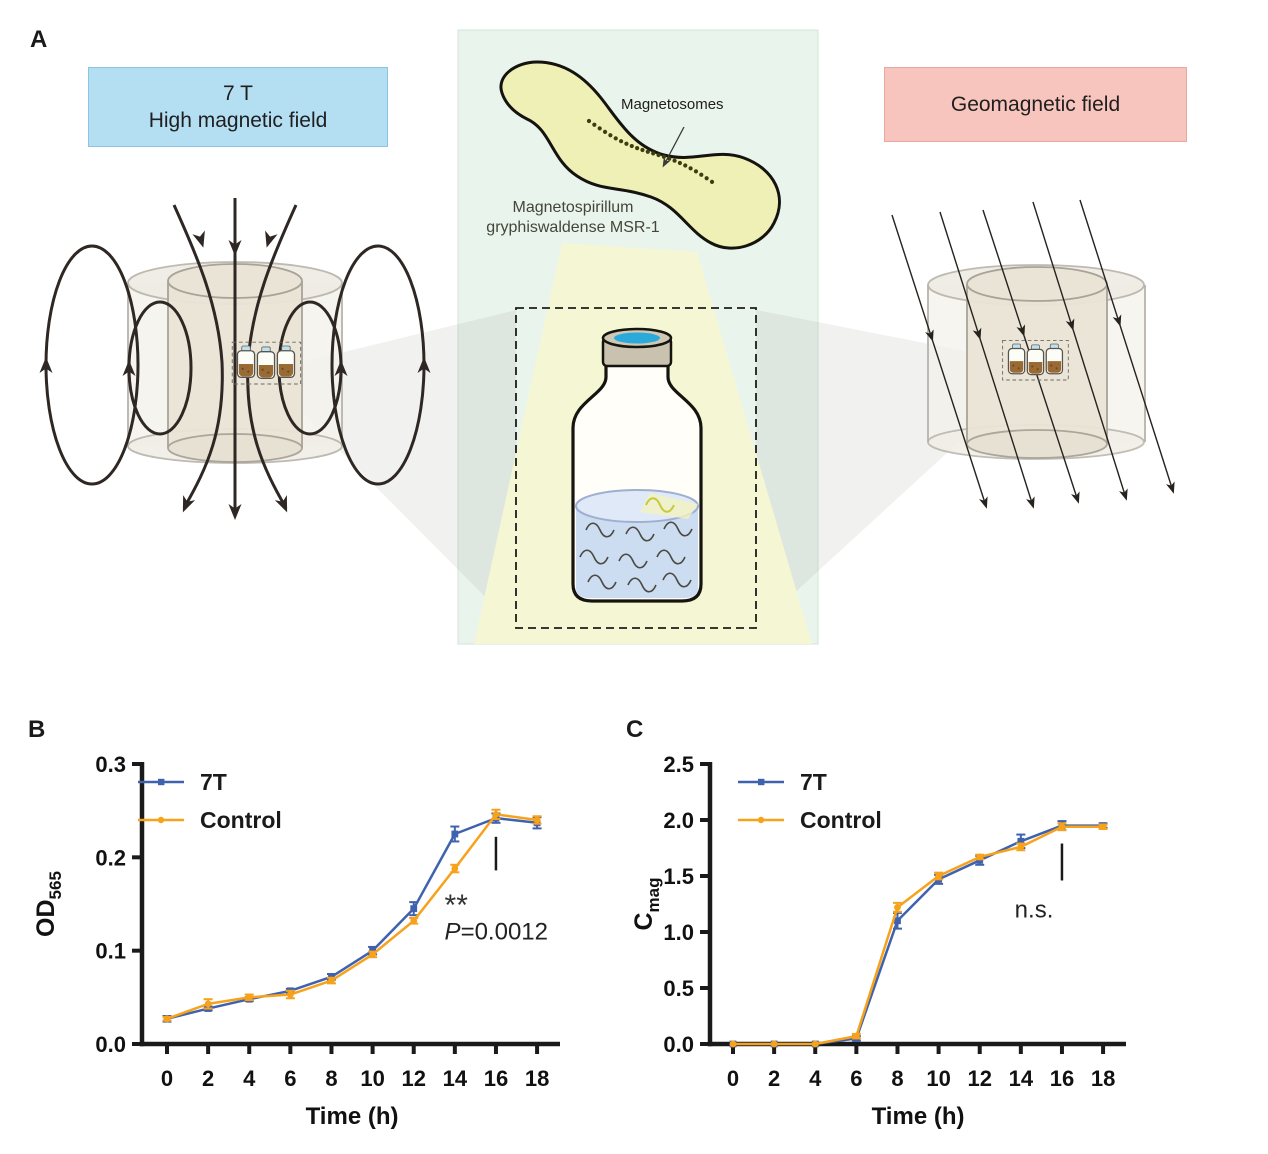 The image size is (1268, 1154). What do you see at coordinates (110, 764) in the screenshot?
I see `y-tick-label: 0.3` at bounding box center [110, 764].